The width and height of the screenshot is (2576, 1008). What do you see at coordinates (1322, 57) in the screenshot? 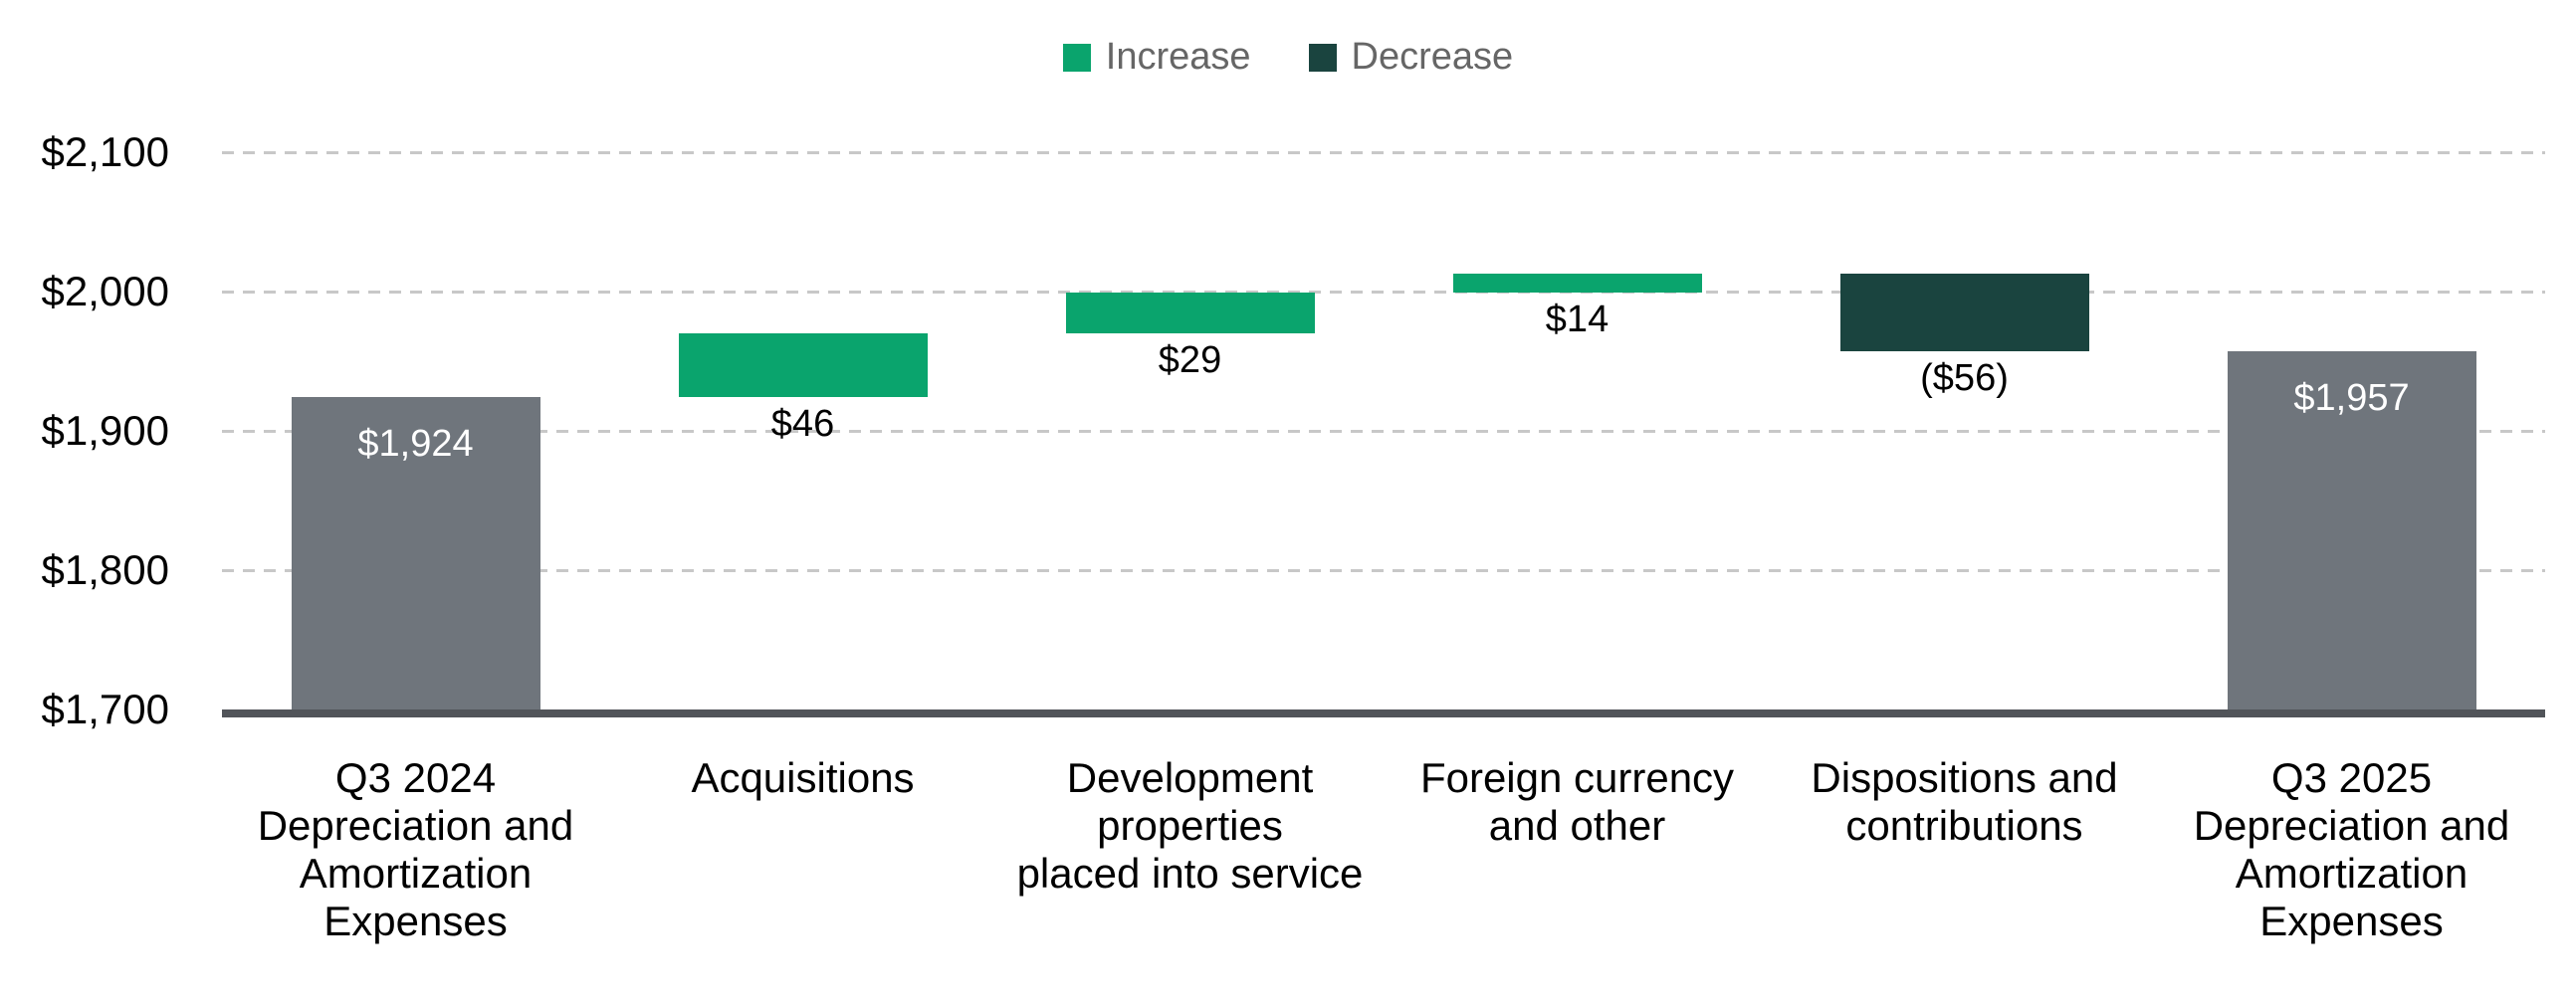
I see `legend-swatch-decrease` at bounding box center [1322, 57].